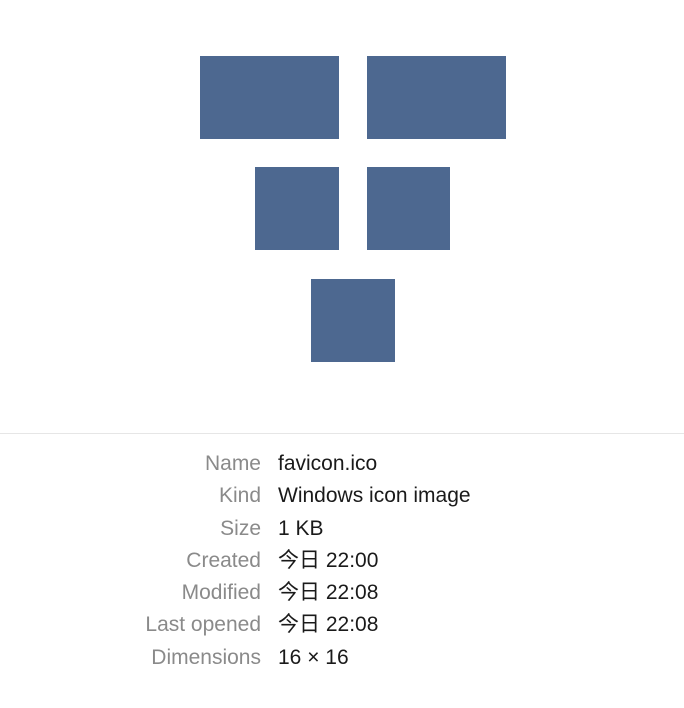  I want to click on info-label: Modified, so click(221, 593).